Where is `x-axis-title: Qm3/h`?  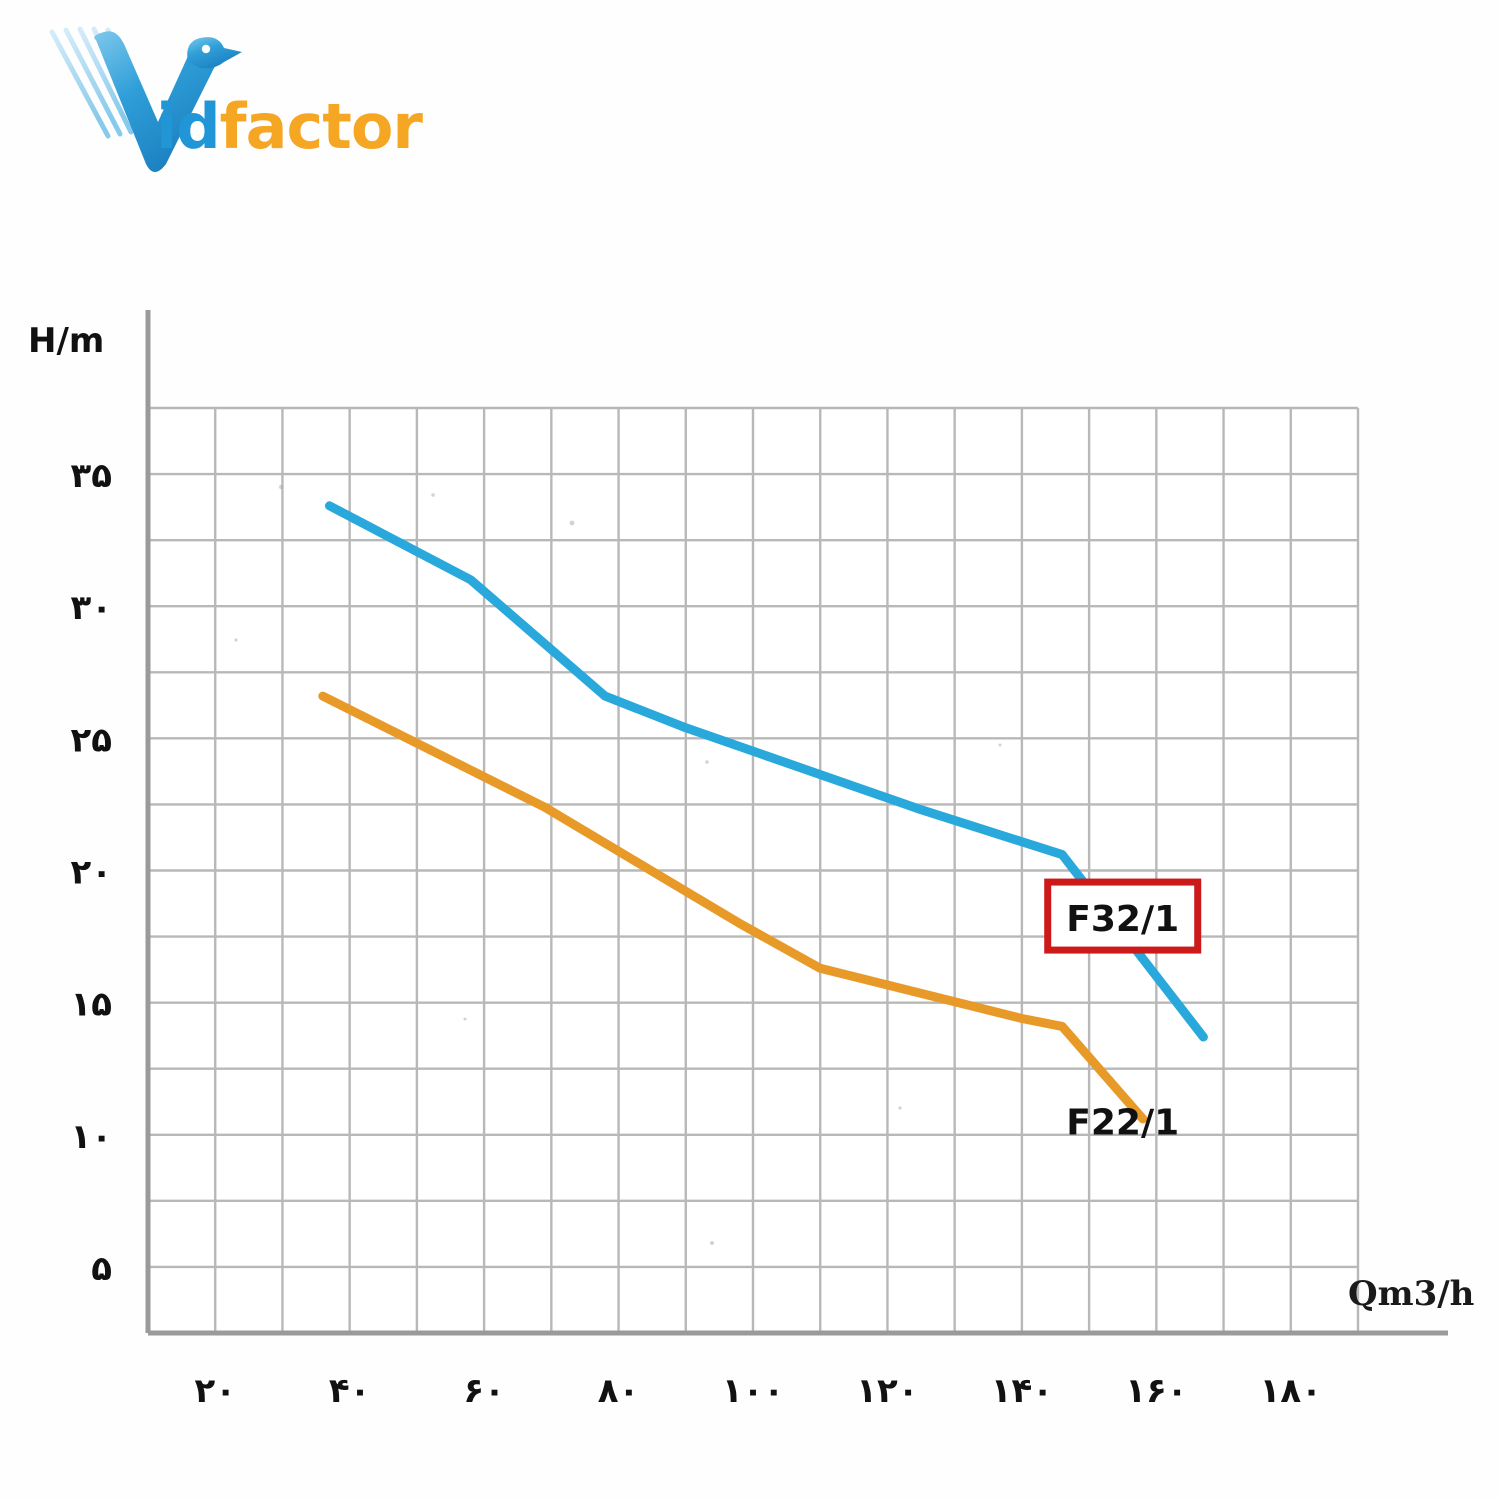 x-axis-title: Qm3/h is located at coordinates (1411, 1294).